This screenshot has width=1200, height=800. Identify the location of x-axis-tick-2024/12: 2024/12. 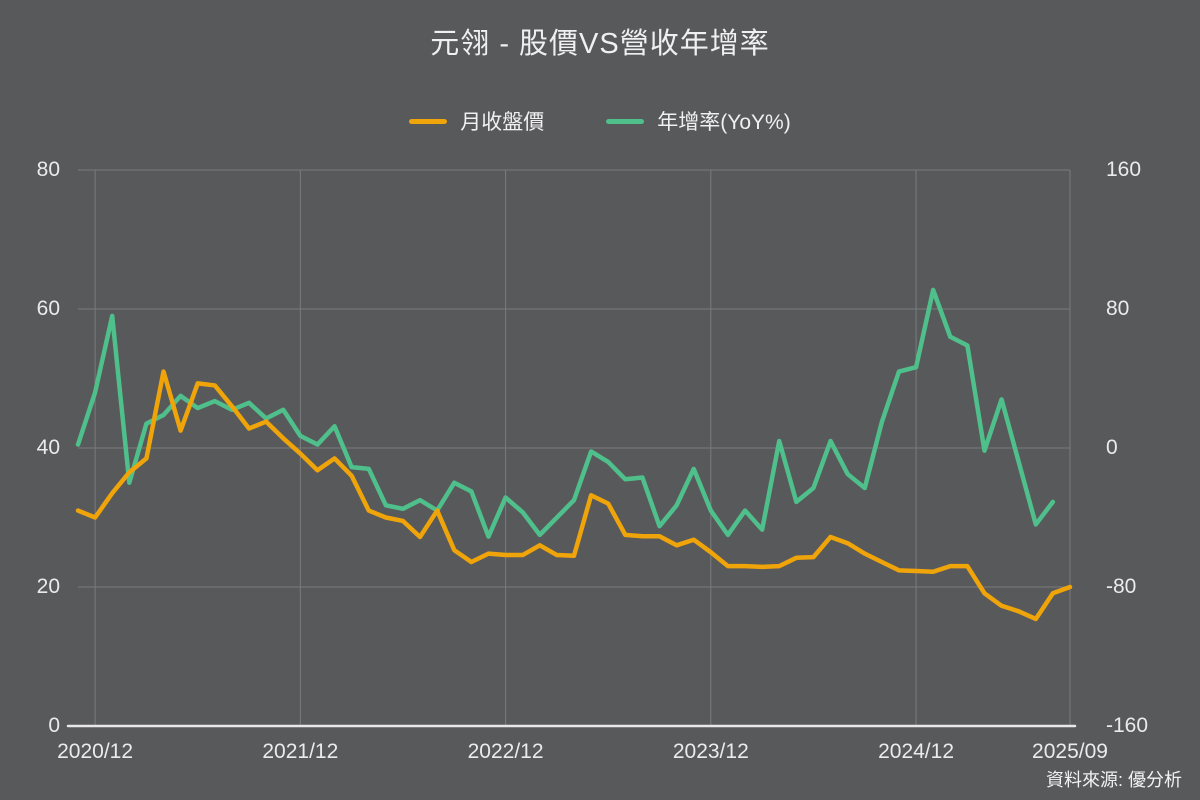
(916, 751).